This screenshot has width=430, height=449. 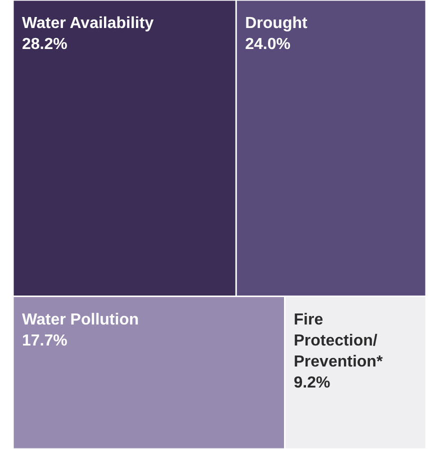 I want to click on category-label: Water Pollution, so click(x=80, y=319).